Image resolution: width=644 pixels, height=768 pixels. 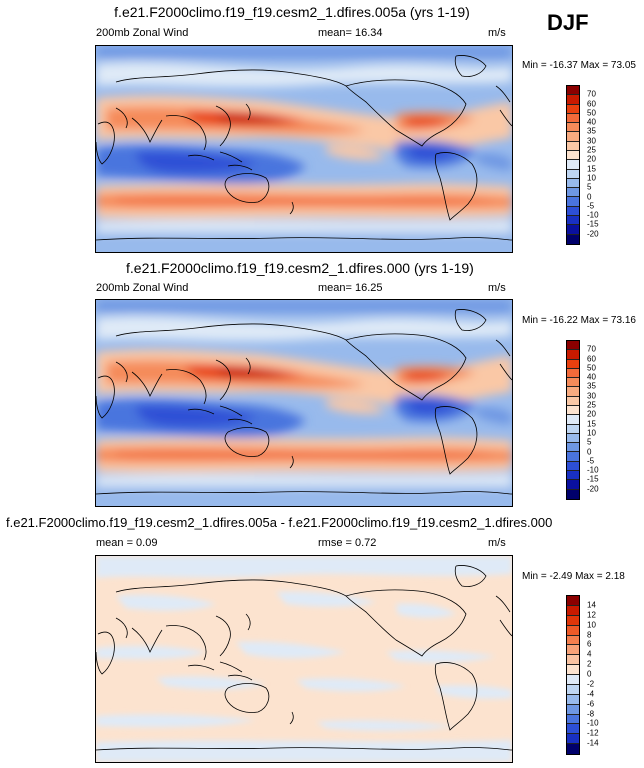 What do you see at coordinates (573, 576) in the screenshot?
I see `panel-3-minmax: Min = -2.49 Max = 2.18` at bounding box center [573, 576].